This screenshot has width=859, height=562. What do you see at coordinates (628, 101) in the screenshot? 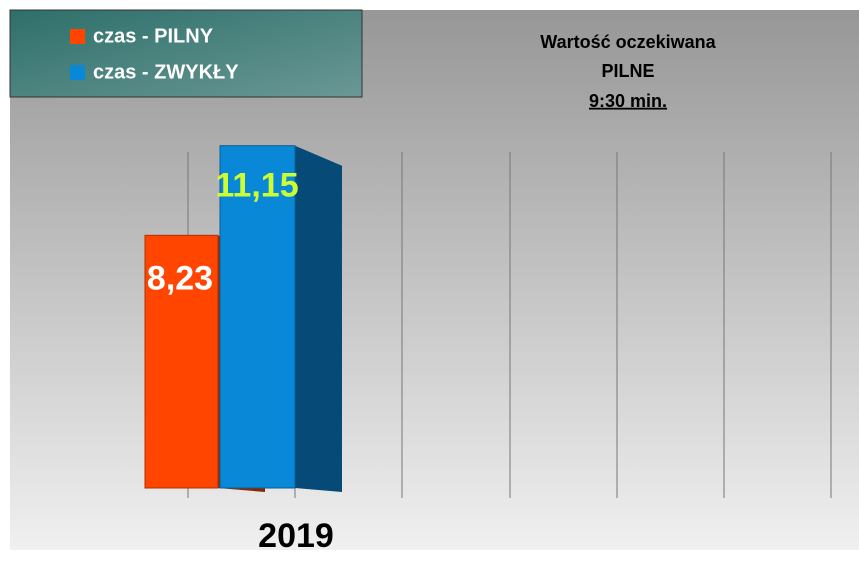
I see `annotation: 9:30 min.` at bounding box center [628, 101].